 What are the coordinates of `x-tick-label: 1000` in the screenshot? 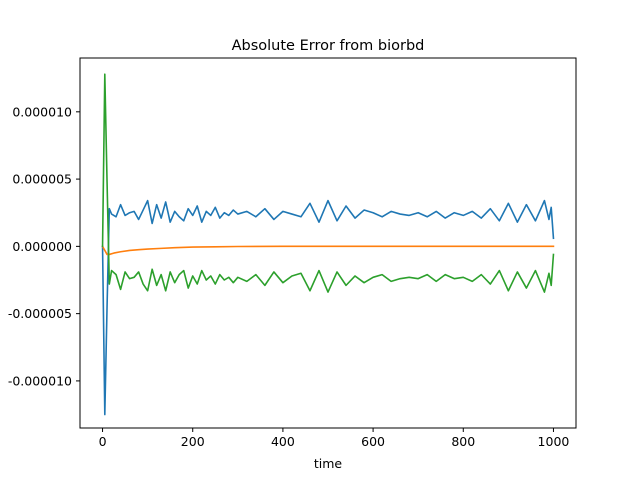 It's located at (554, 441).